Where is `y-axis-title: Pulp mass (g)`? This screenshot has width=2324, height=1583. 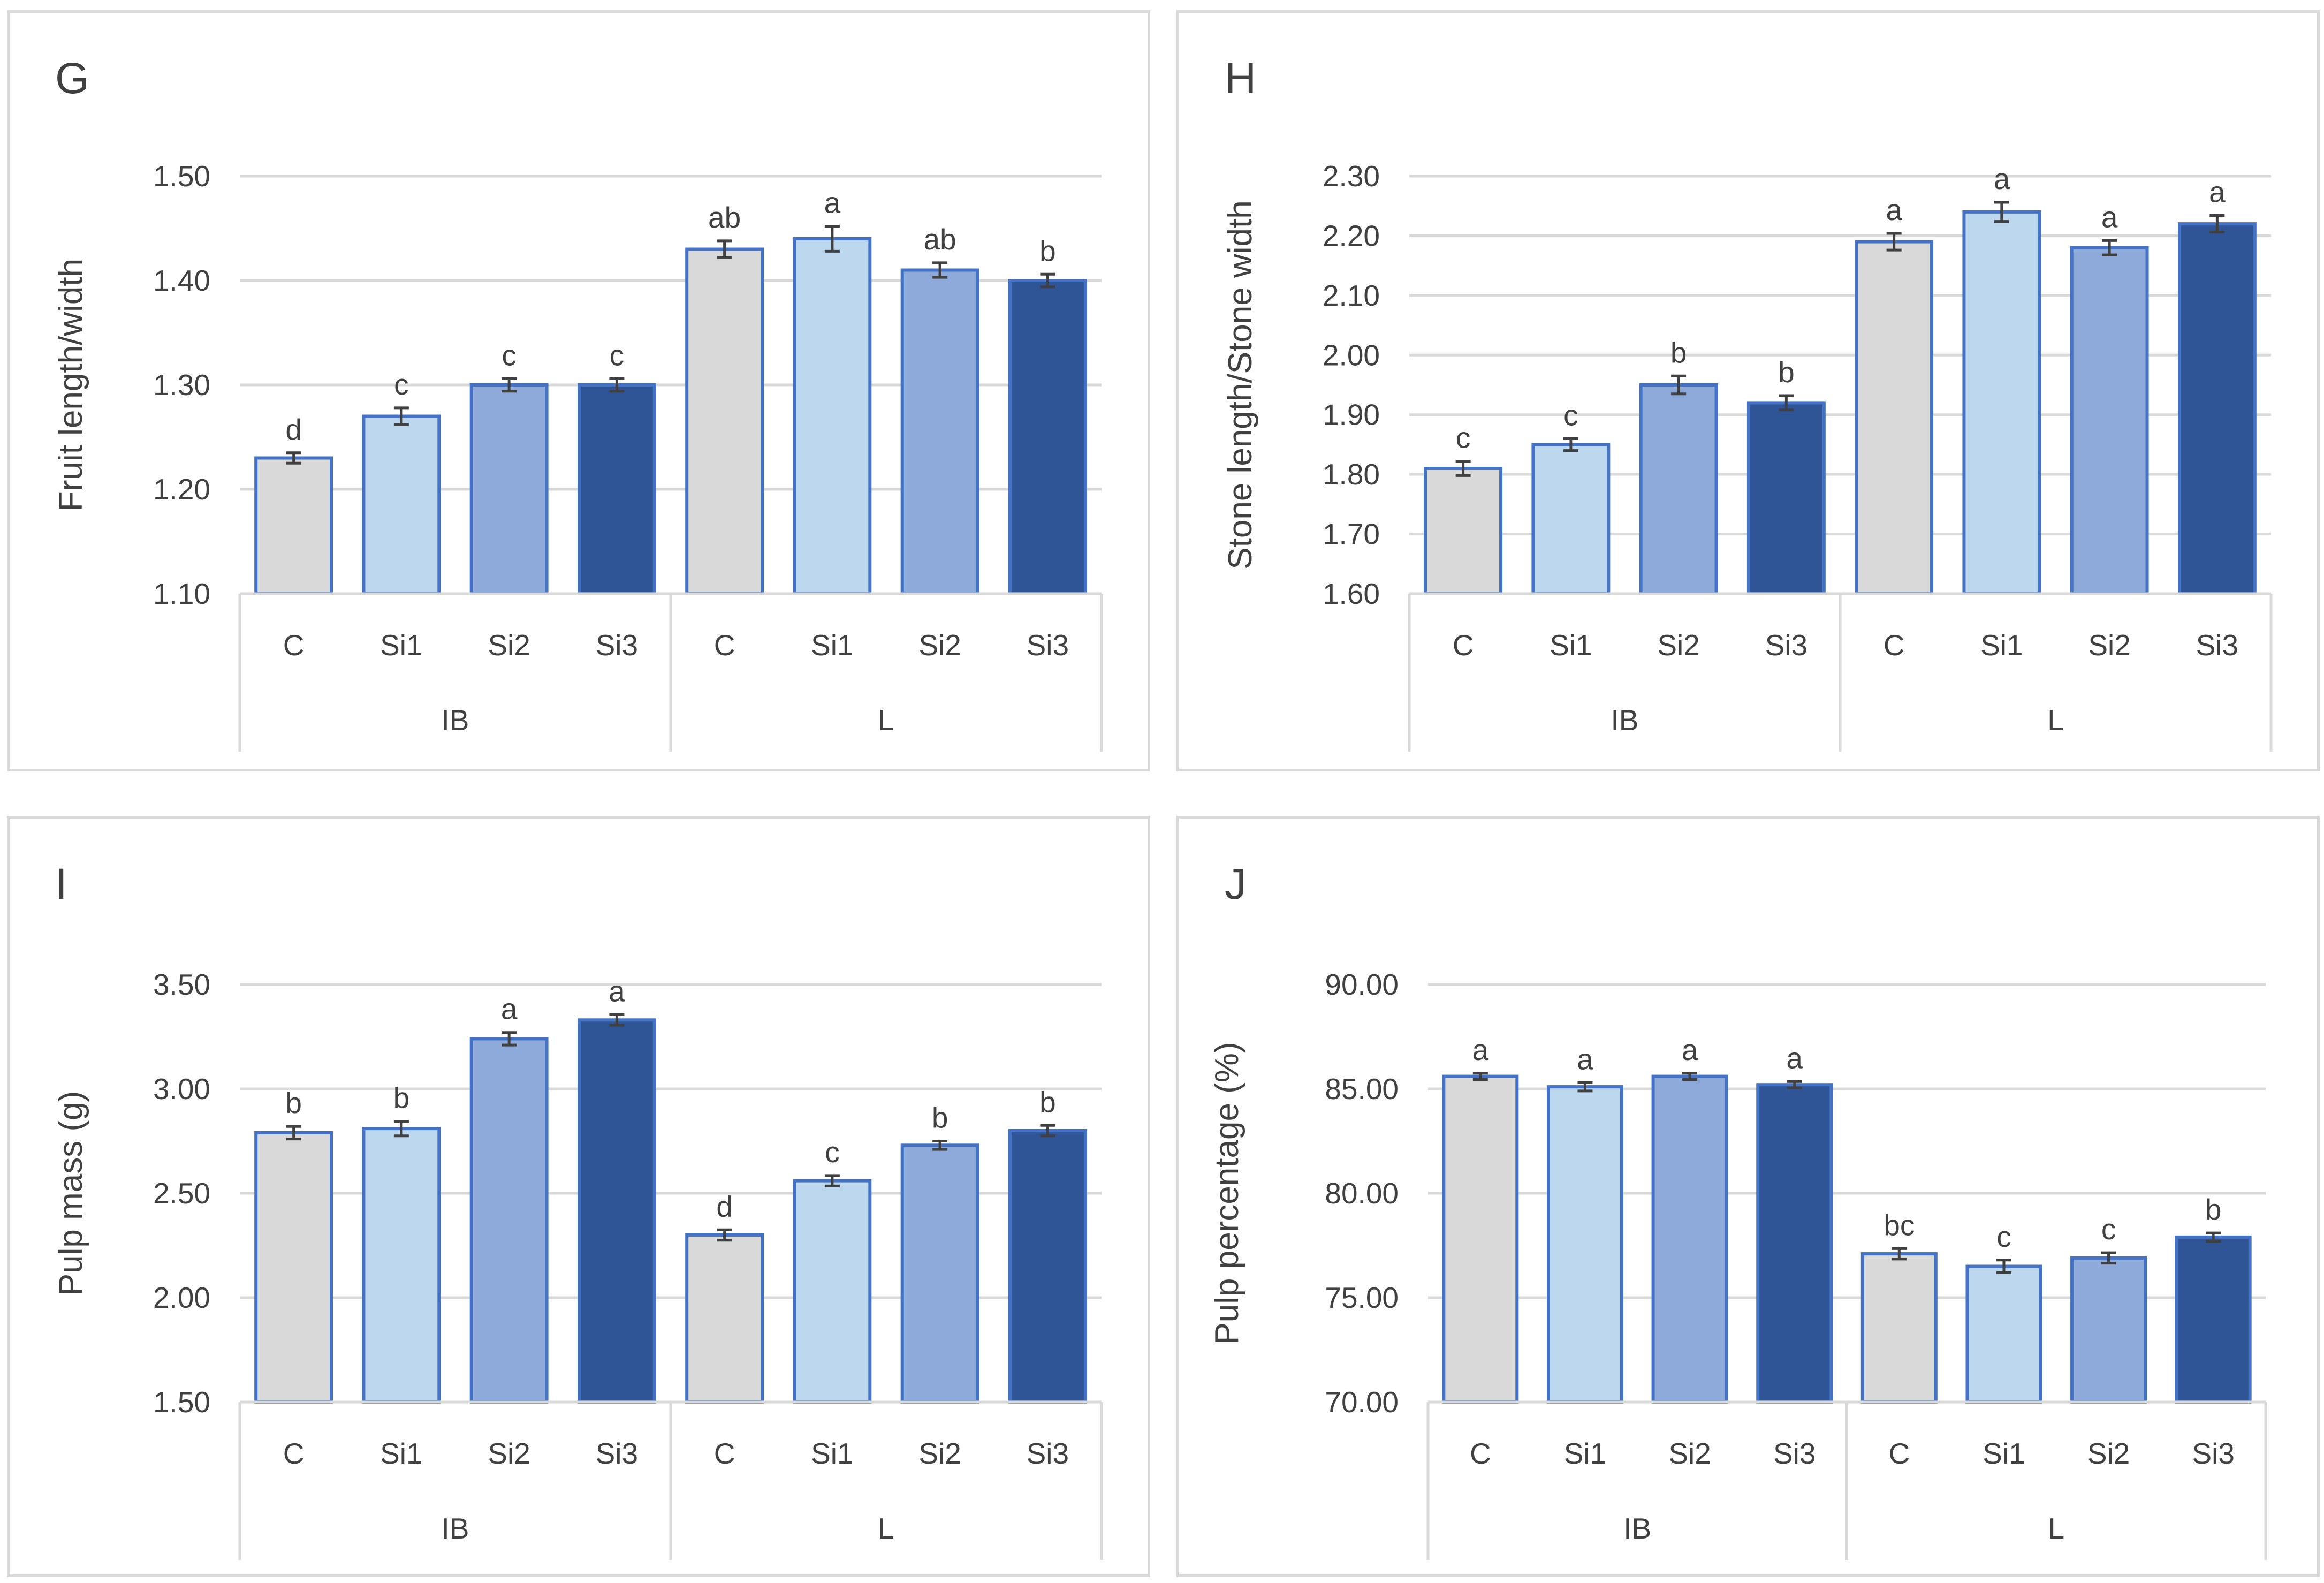 y-axis-title: Pulp mass (g) is located at coordinates (71, 1193).